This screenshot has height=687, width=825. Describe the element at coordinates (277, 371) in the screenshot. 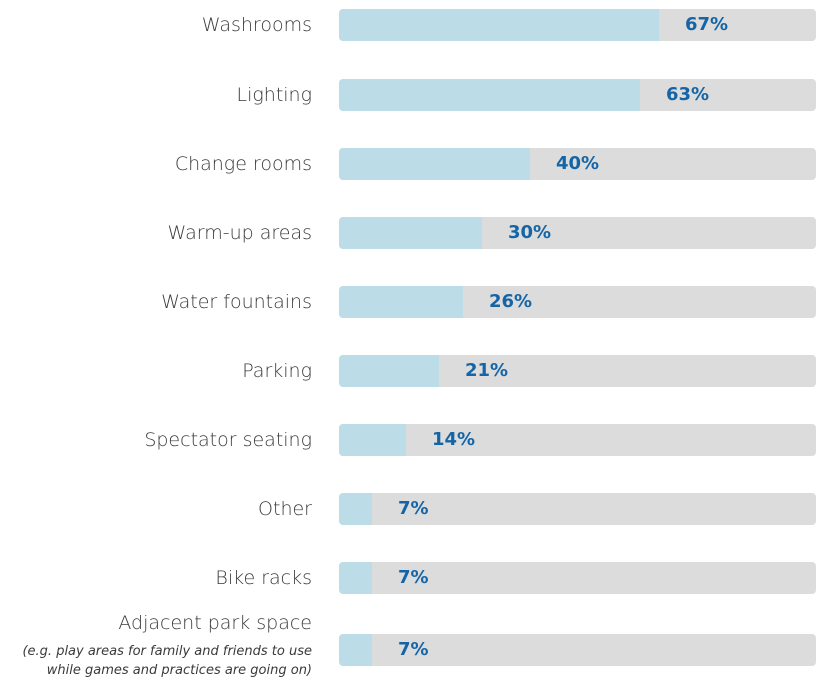

I see `category-label: Parking` at that location.